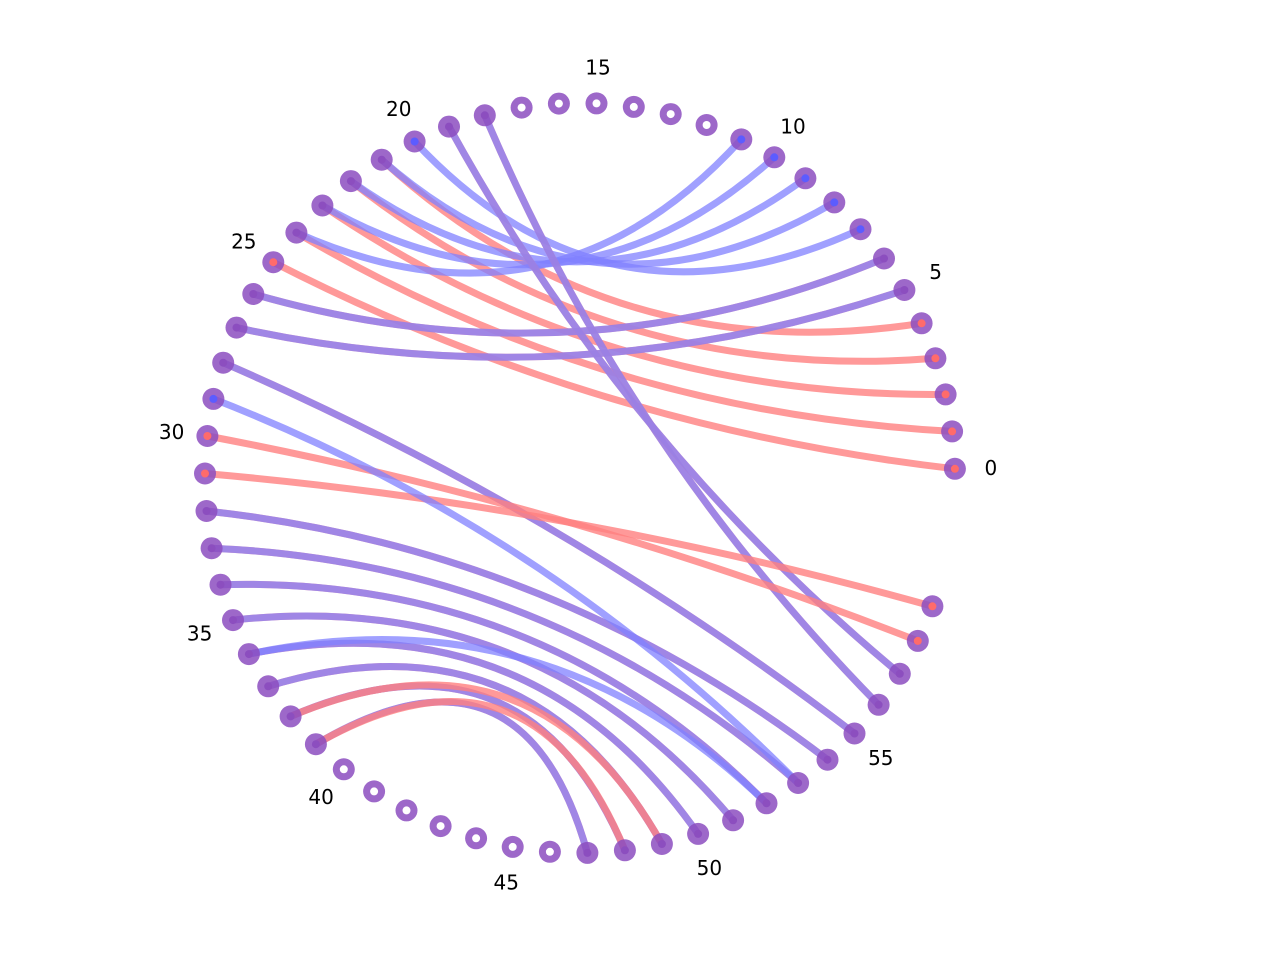 This screenshot has width=1280, height=960. Describe the element at coordinates (935, 272) in the screenshot. I see `node-label-5: 5` at that location.